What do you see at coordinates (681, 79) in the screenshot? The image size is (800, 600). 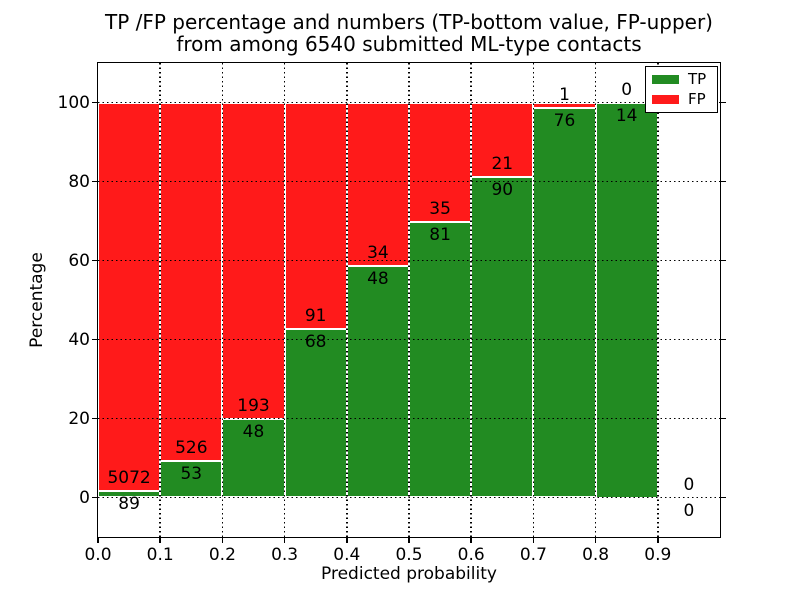 I see `legend-entry-tp: TP` at bounding box center [681, 79].